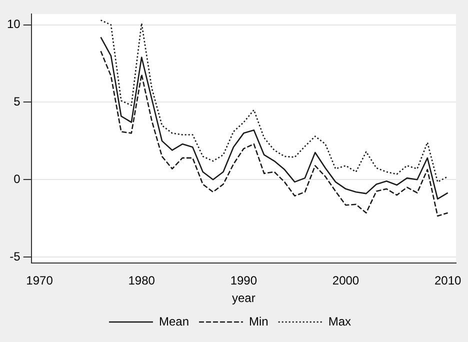  What do you see at coordinates (244, 298) in the screenshot?
I see `x-axis-title: year` at bounding box center [244, 298].